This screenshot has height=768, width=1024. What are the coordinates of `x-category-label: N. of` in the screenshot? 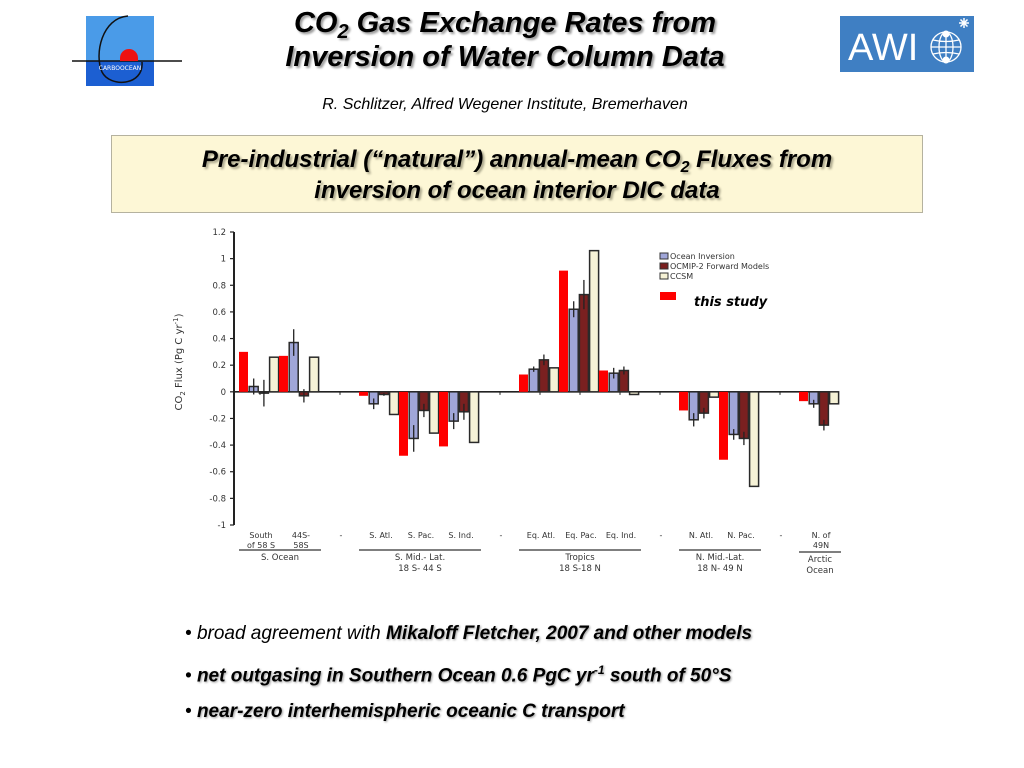 It's located at (821, 535).